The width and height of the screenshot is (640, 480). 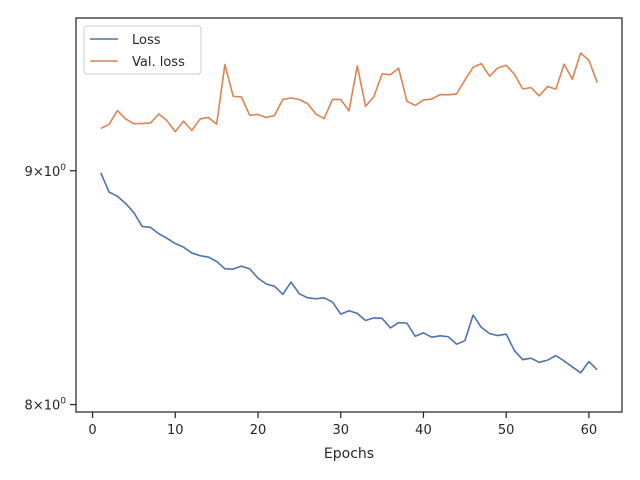 I want to click on legend-label-loss: Loss, so click(x=146, y=40).